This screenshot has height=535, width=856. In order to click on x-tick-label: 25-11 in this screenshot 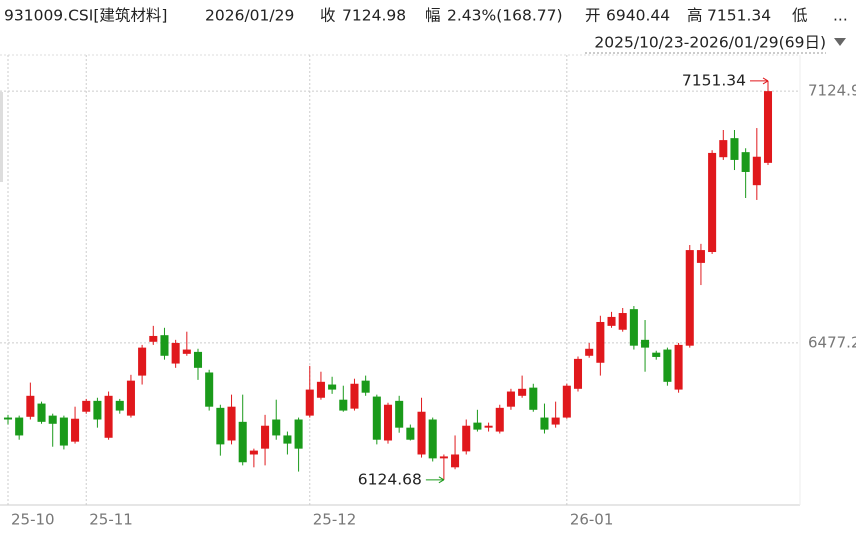, I will do `click(111, 520)`.